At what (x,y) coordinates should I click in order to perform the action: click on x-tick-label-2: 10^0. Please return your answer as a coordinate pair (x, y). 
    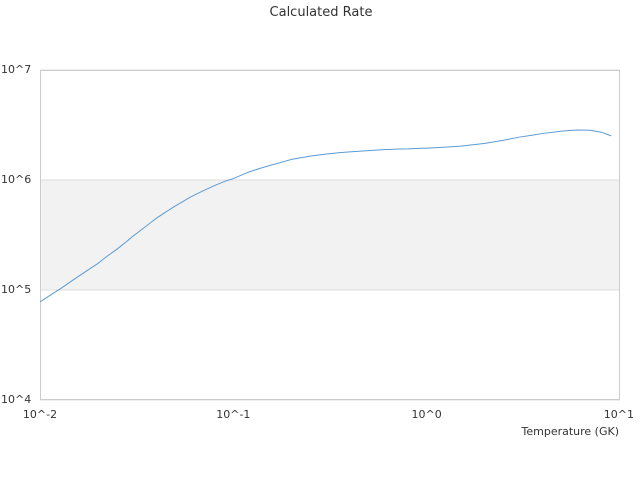
    Looking at the image, I should click on (427, 414).